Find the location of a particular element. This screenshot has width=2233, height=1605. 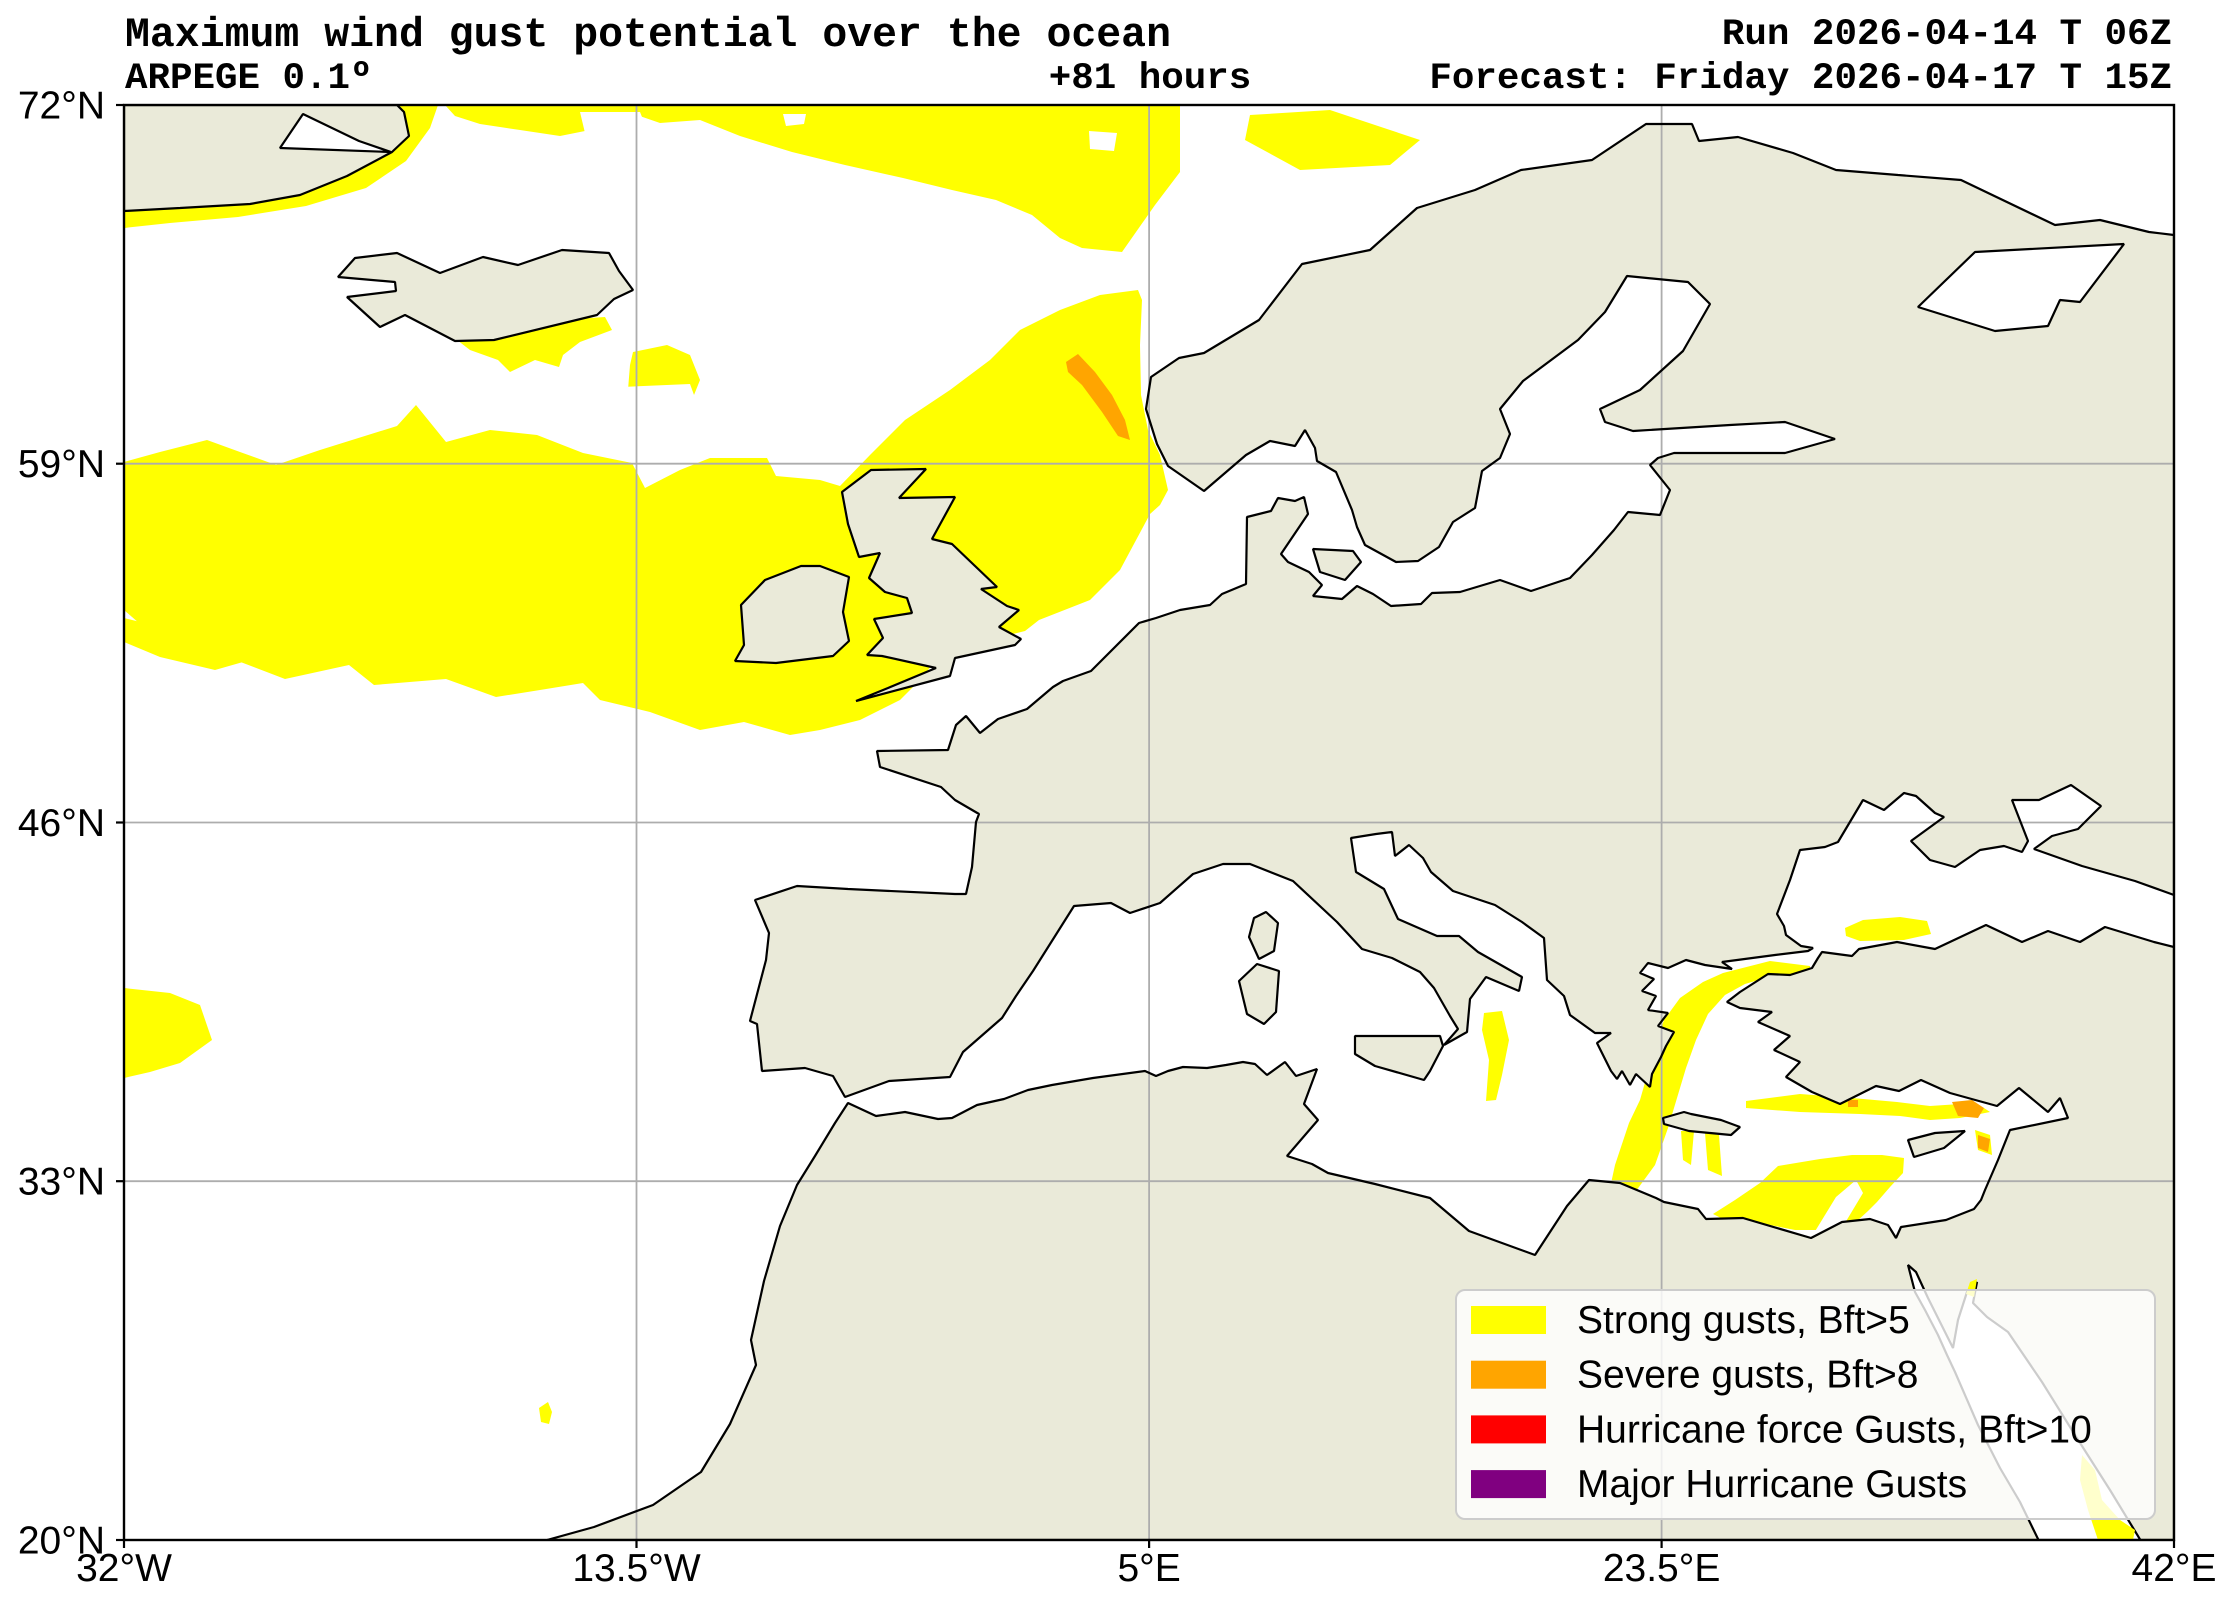

svg-text: Run 2026-04-14 T 06Z is located at coordinates (1947, 35).